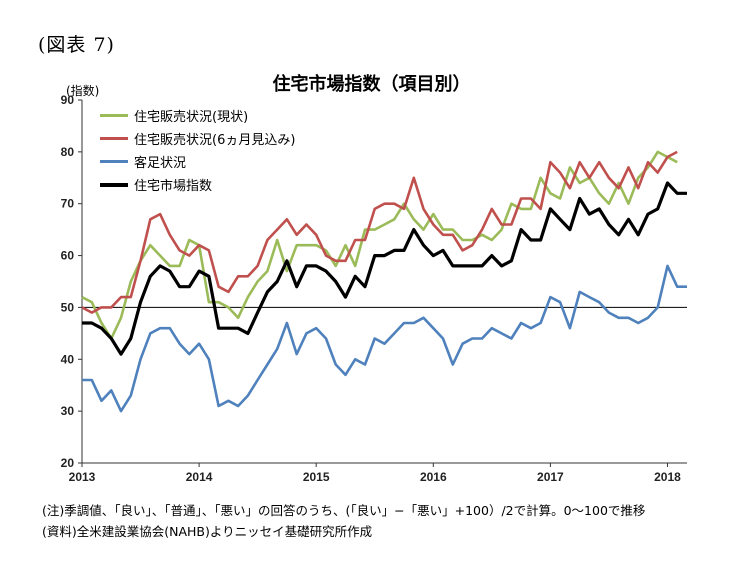 This screenshot has width=743, height=566. Describe the element at coordinates (207, 531) in the screenshot. I see `source-note: (資料)全米建設業協会(NAHB)よりニッセイ基礎研究所作成` at that location.